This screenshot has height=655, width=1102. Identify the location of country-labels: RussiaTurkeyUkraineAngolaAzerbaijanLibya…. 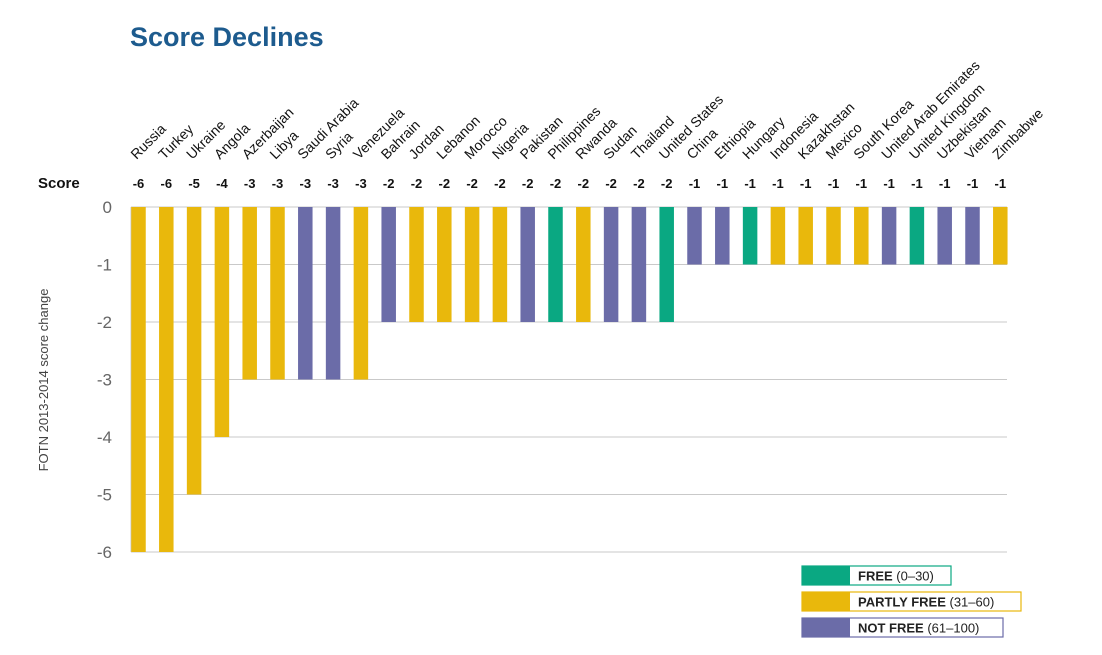
(586, 109).